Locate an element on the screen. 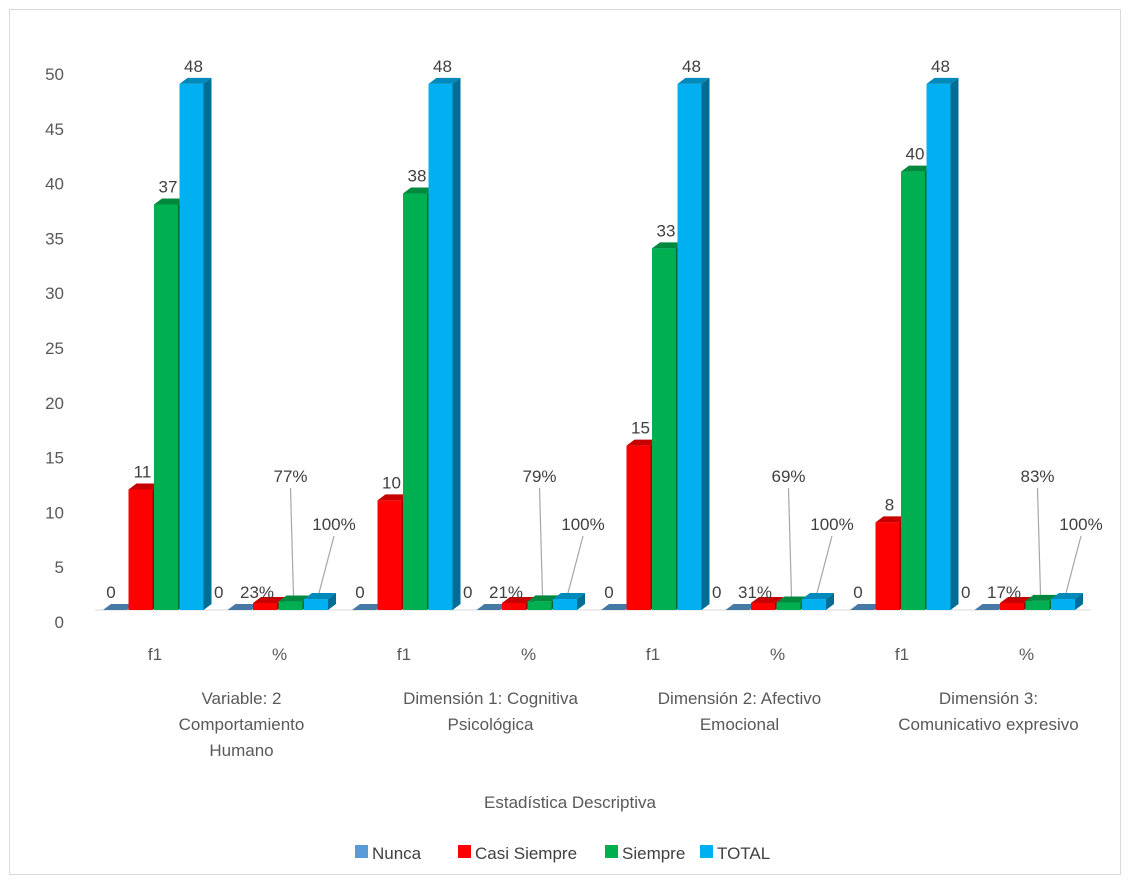  legend-item: Casi Siempre is located at coordinates (517, 853).